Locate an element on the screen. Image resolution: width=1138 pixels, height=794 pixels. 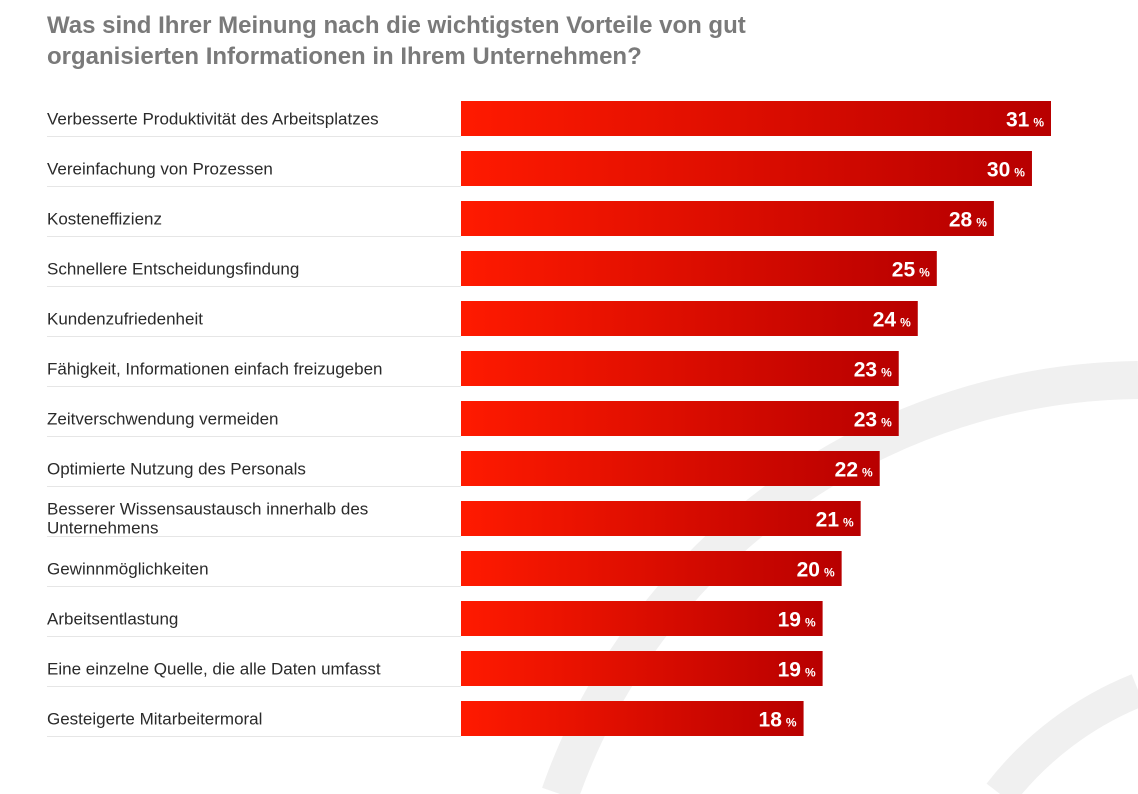
category-label: Gesteigerte Mitarbeitermoral is located at coordinates (154, 719).